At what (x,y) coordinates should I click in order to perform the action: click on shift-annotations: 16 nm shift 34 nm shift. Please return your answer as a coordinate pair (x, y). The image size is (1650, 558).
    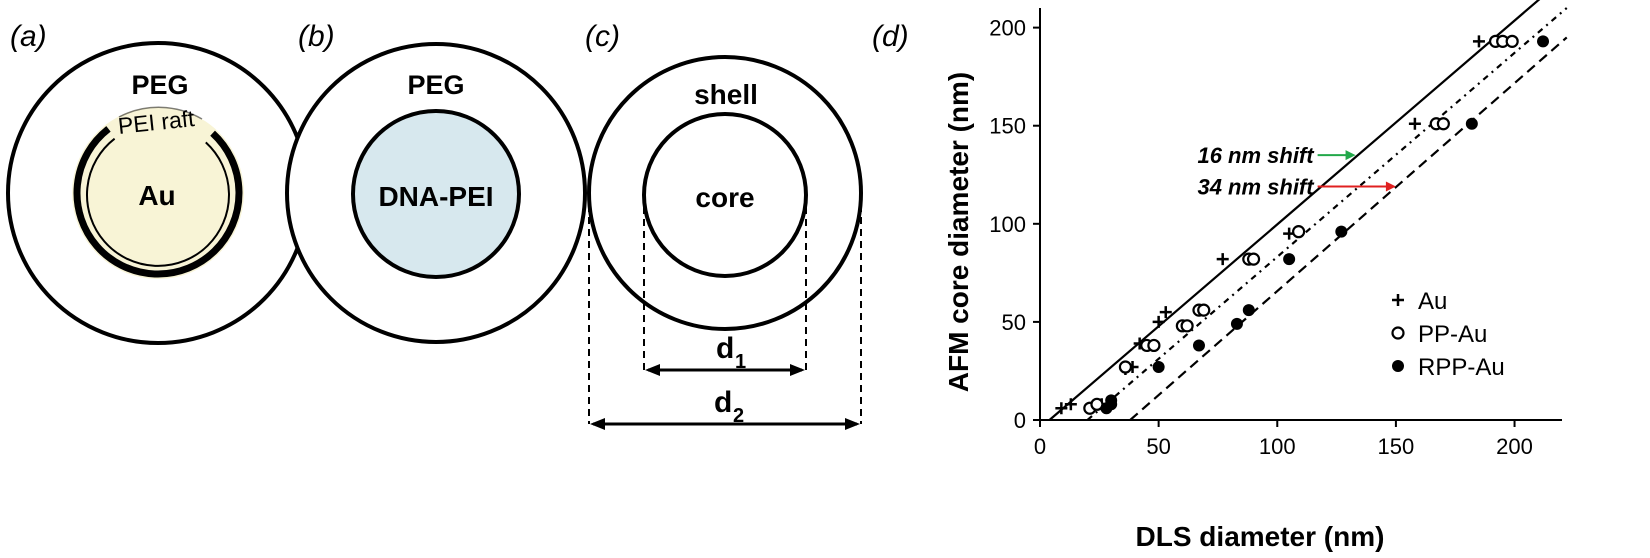
    Looking at the image, I should click on (1296, 171).